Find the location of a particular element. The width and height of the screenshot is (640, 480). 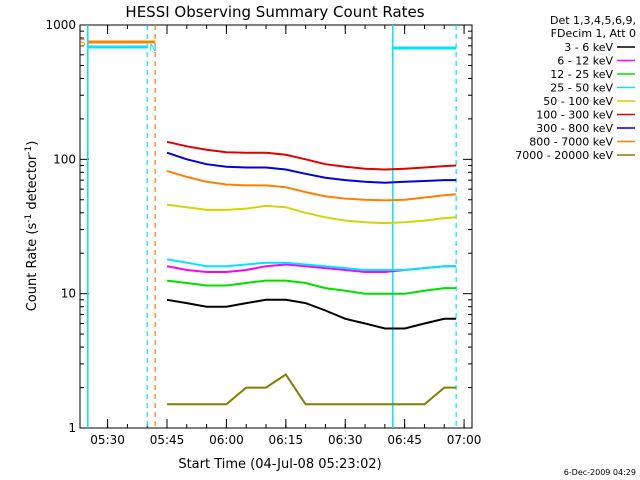

x-tick-label: 06:00 is located at coordinates (226, 440).